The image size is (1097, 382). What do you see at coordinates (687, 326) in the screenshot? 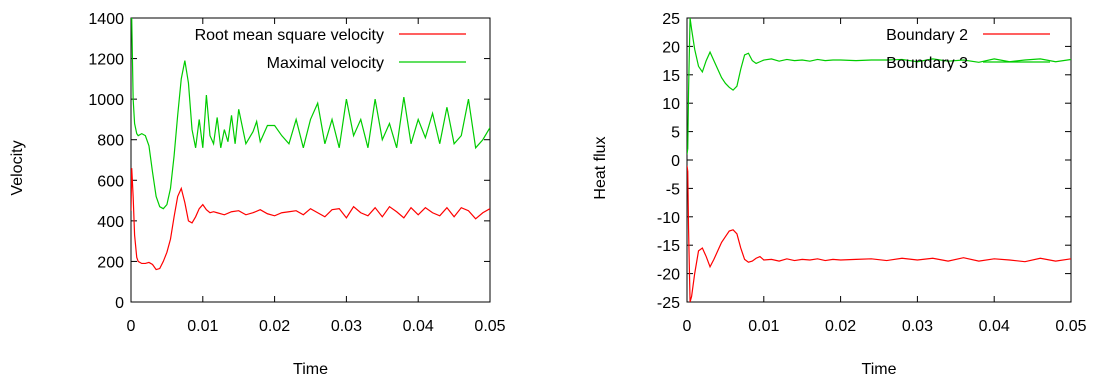
I see `heat-flux-xtick-label: 0` at bounding box center [687, 326].